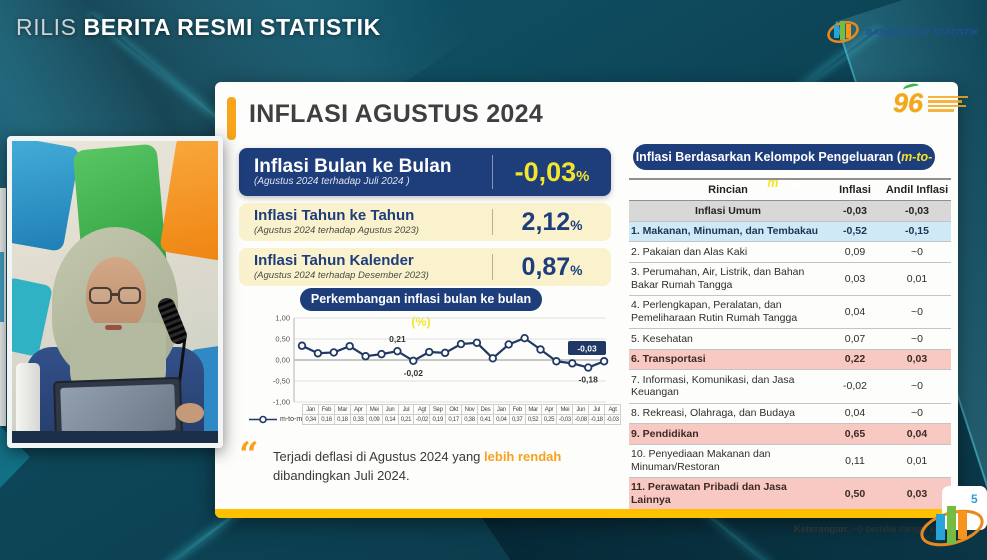 This screenshot has height=560, width=987. Describe the element at coordinates (100, 295) in the screenshot. I see `glasses-left-lens` at that location.